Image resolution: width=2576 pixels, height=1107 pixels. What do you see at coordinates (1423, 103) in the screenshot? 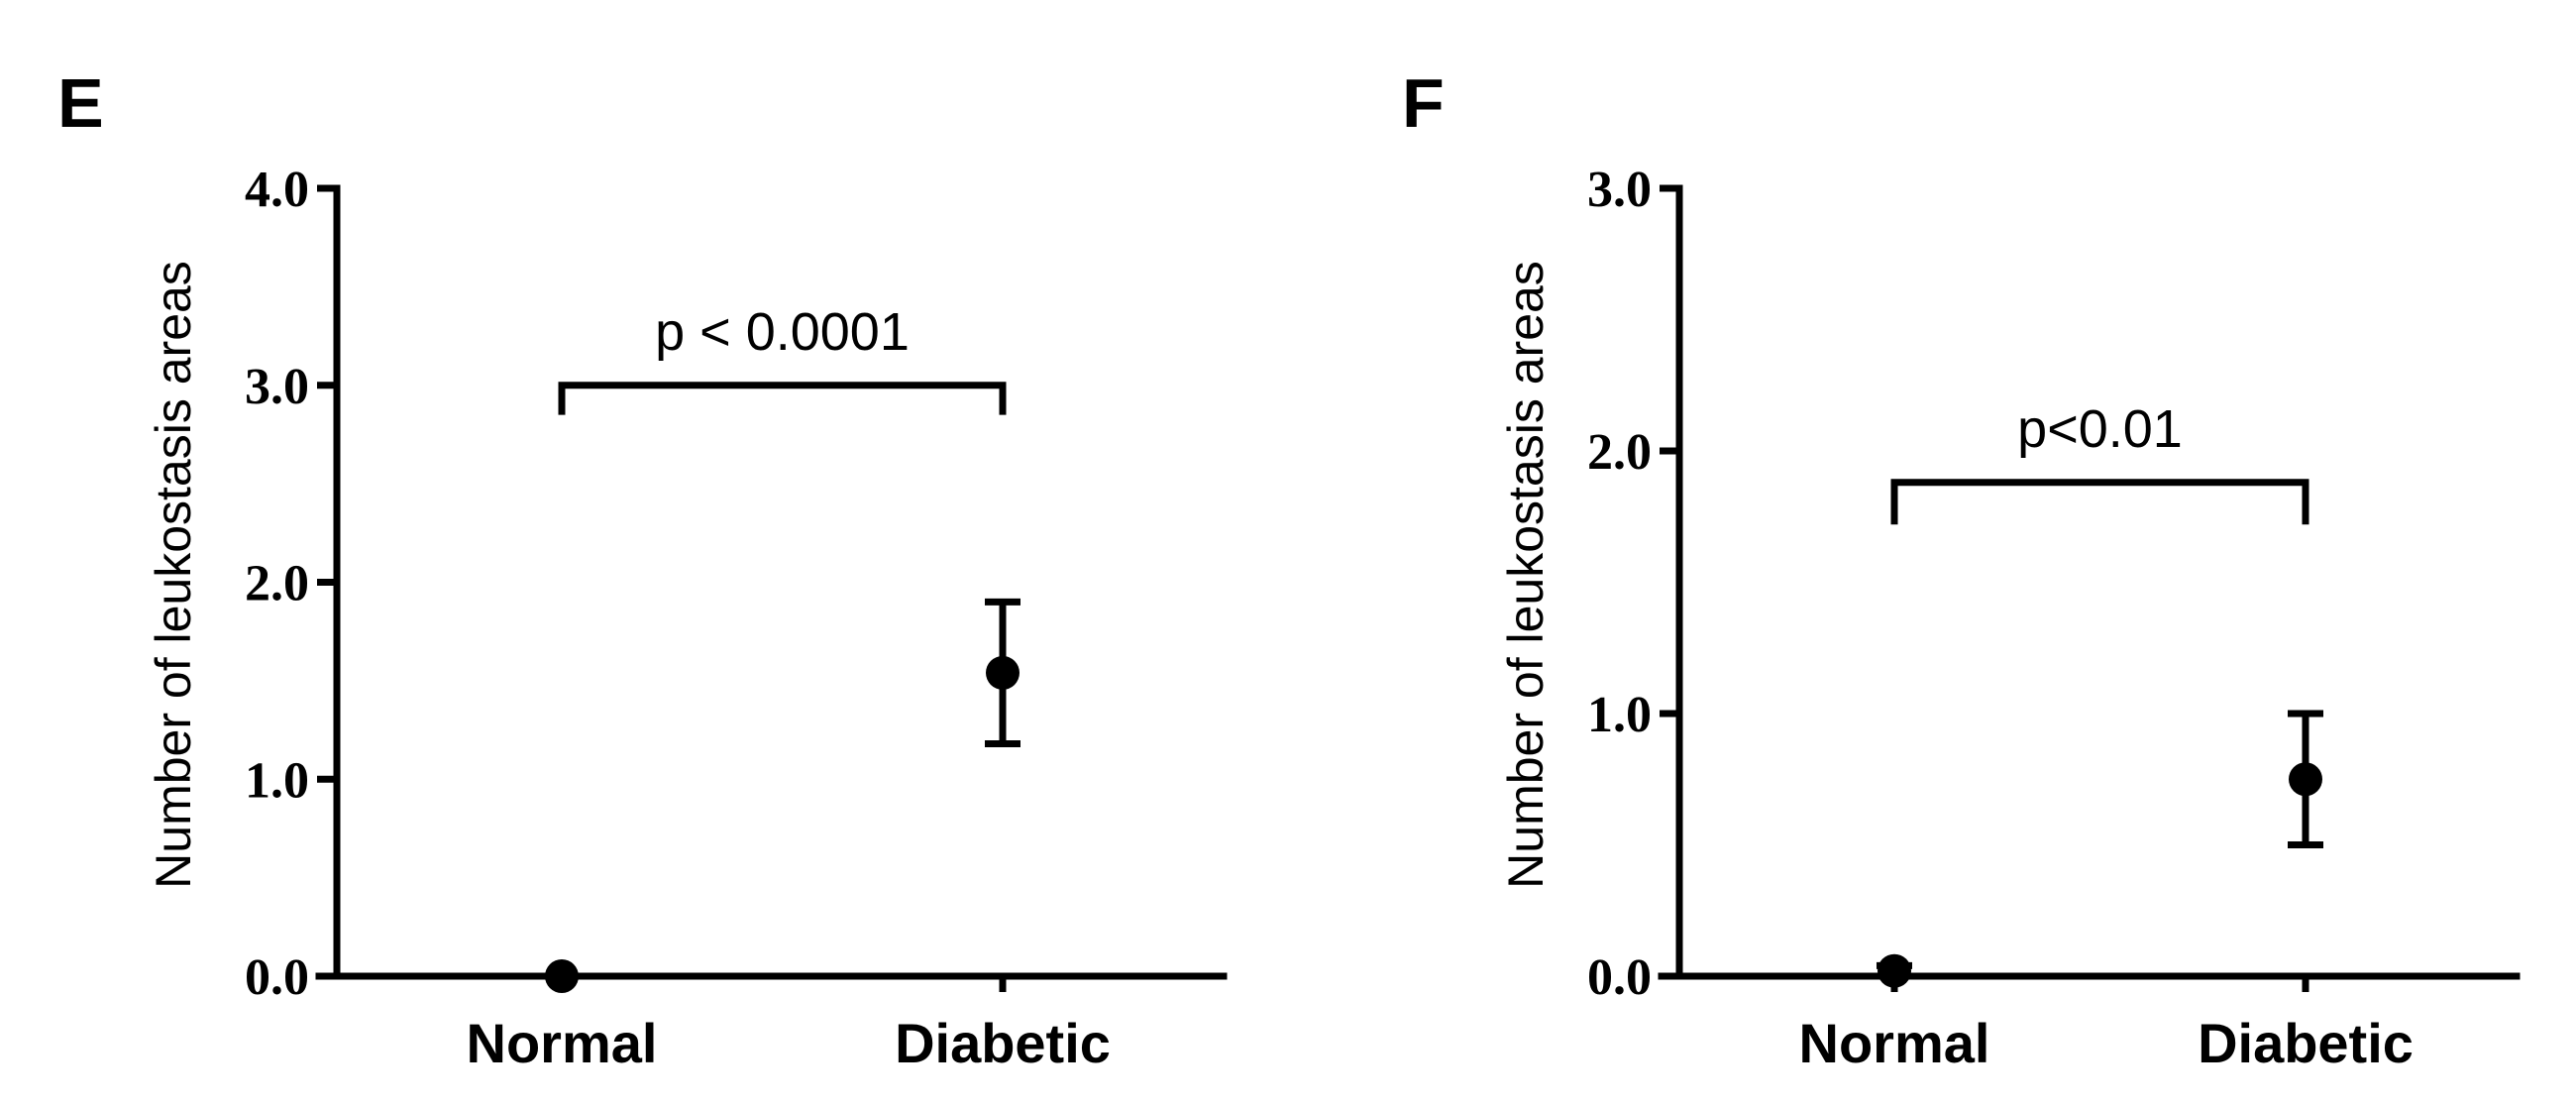
I see `panel-letter: F` at bounding box center [1423, 103].